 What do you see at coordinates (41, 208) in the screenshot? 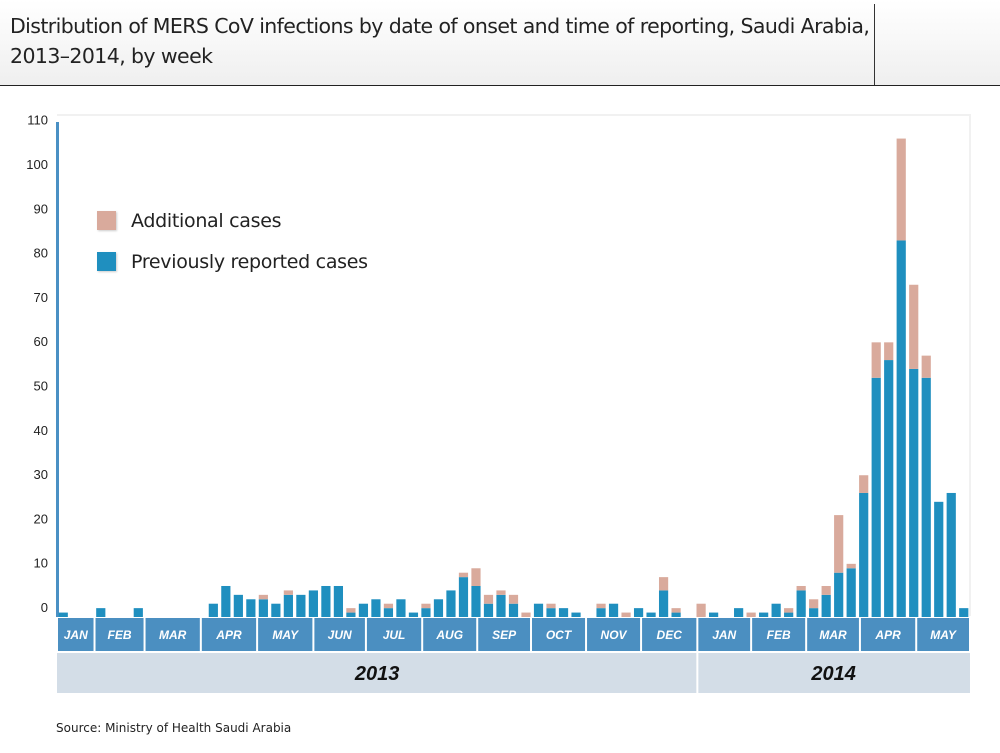
I see `y-tick-label: 90` at bounding box center [41, 208].